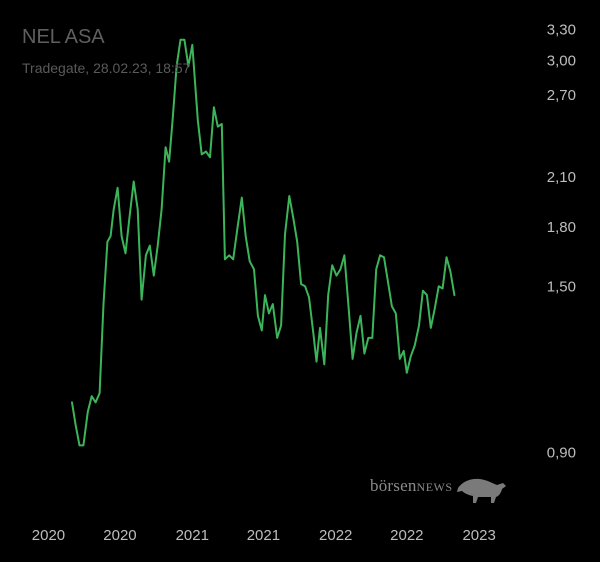 The width and height of the screenshot is (600, 562). I want to click on y-tick-label: 3,00, so click(561, 61).